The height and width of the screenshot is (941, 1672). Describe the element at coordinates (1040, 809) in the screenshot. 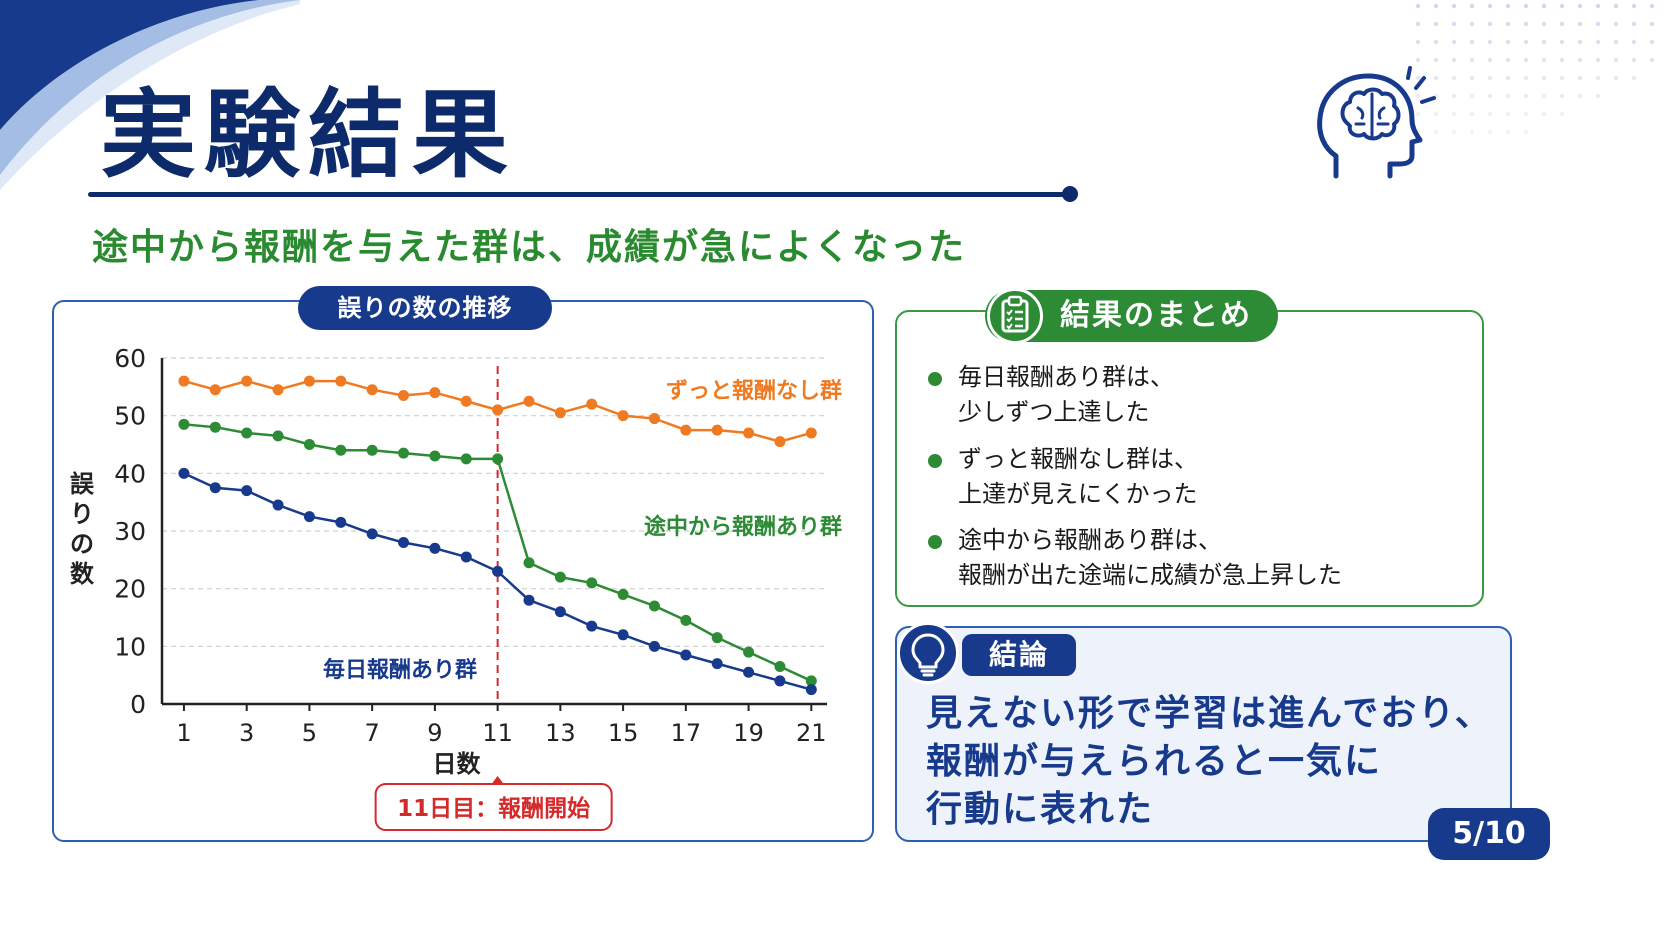

I see `conclusion-line: 行動に表れた` at that location.